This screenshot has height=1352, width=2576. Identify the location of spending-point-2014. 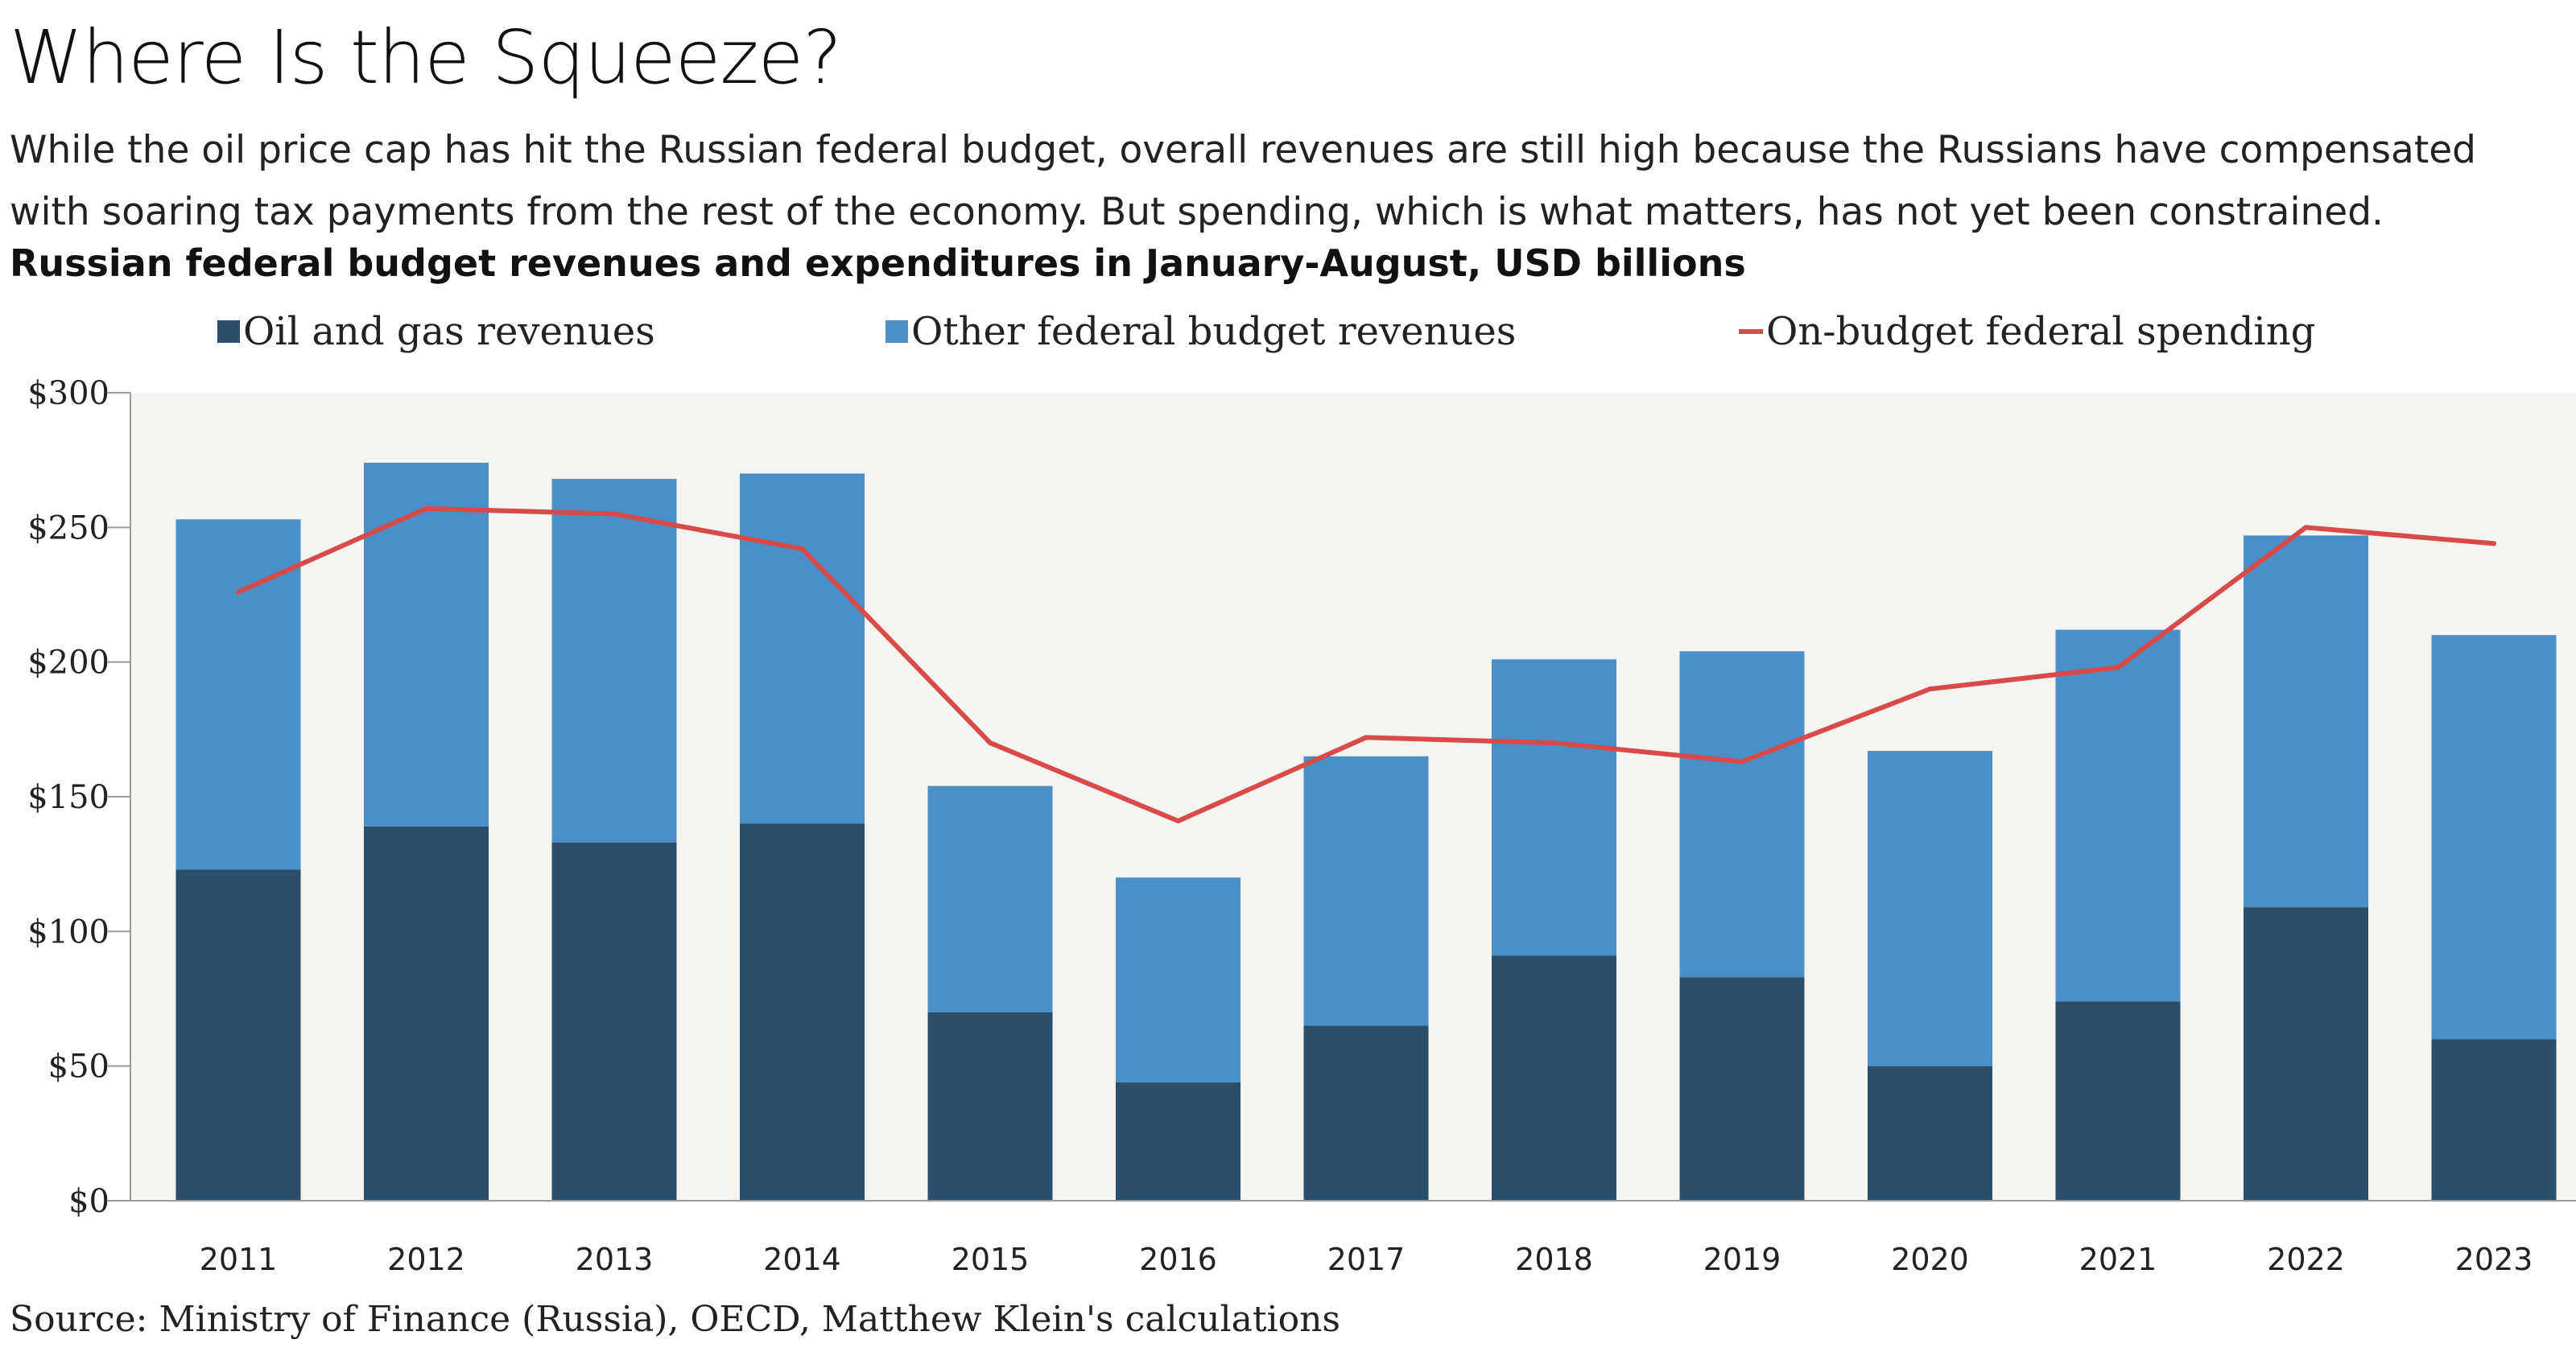
(802, 549).